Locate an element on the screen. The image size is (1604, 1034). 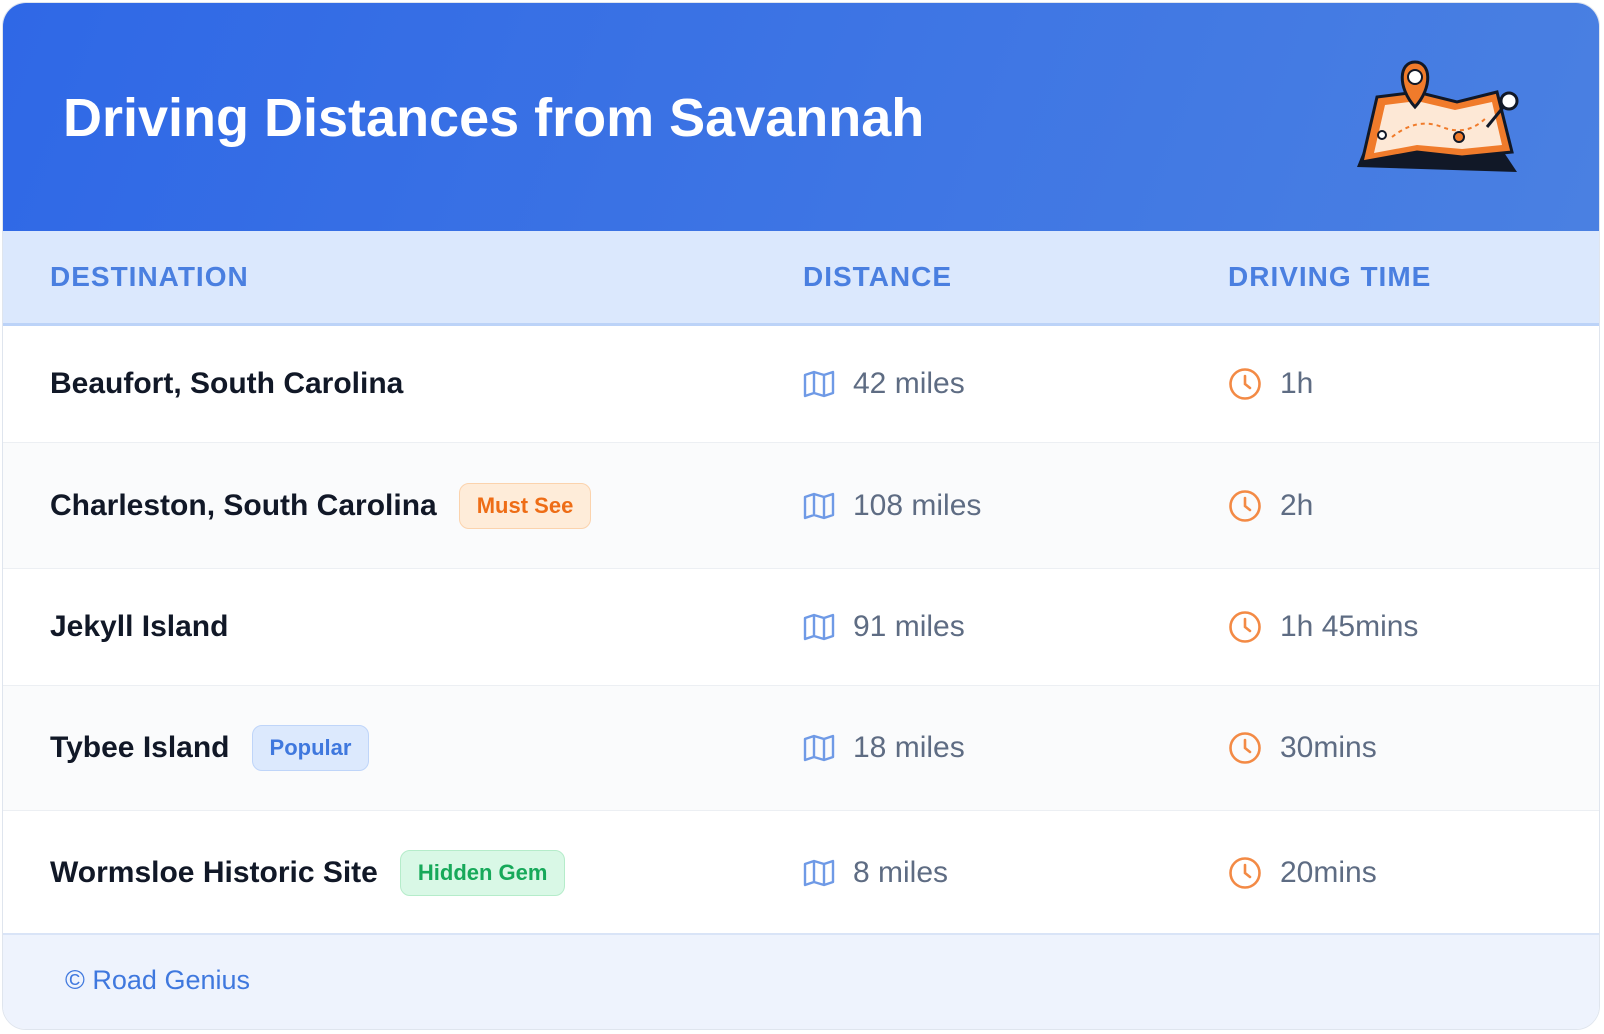
destination-cell: Wormsloe Historic Site Hidden Gem is located at coordinates (308, 873).